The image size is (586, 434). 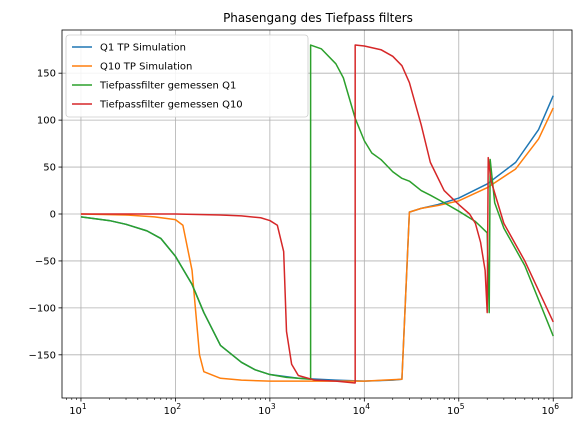 I want to click on x-tick-label: 10⁶, so click(x=550, y=409).